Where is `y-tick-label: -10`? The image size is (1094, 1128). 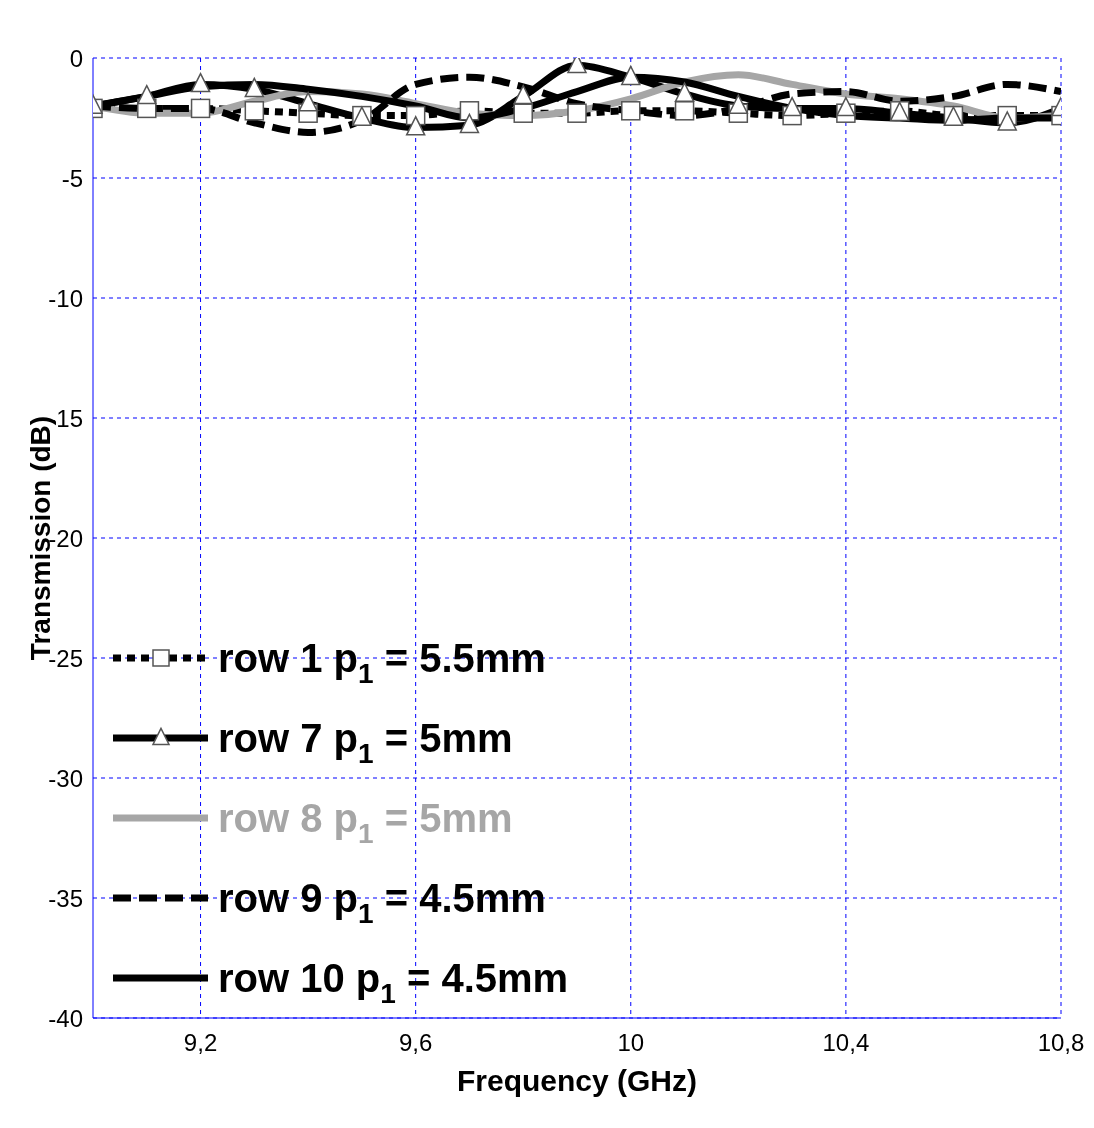 y-tick-label: -10 is located at coordinates (65, 298).